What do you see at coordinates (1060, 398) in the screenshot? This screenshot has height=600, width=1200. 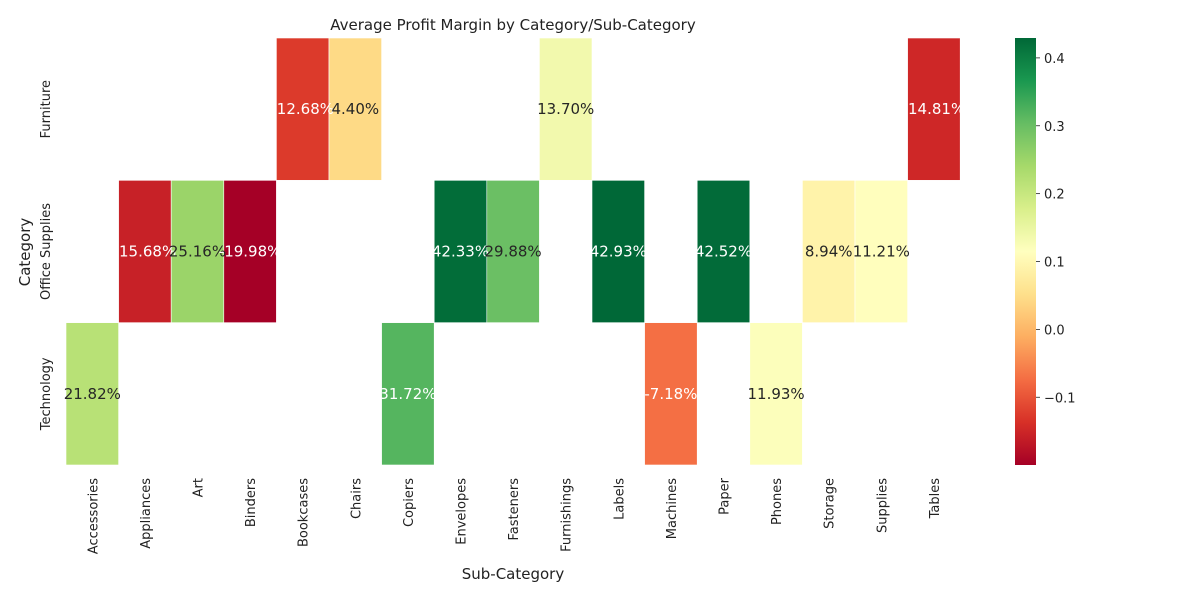 I see `colorbar-tick-label: −0.1` at bounding box center [1060, 398].